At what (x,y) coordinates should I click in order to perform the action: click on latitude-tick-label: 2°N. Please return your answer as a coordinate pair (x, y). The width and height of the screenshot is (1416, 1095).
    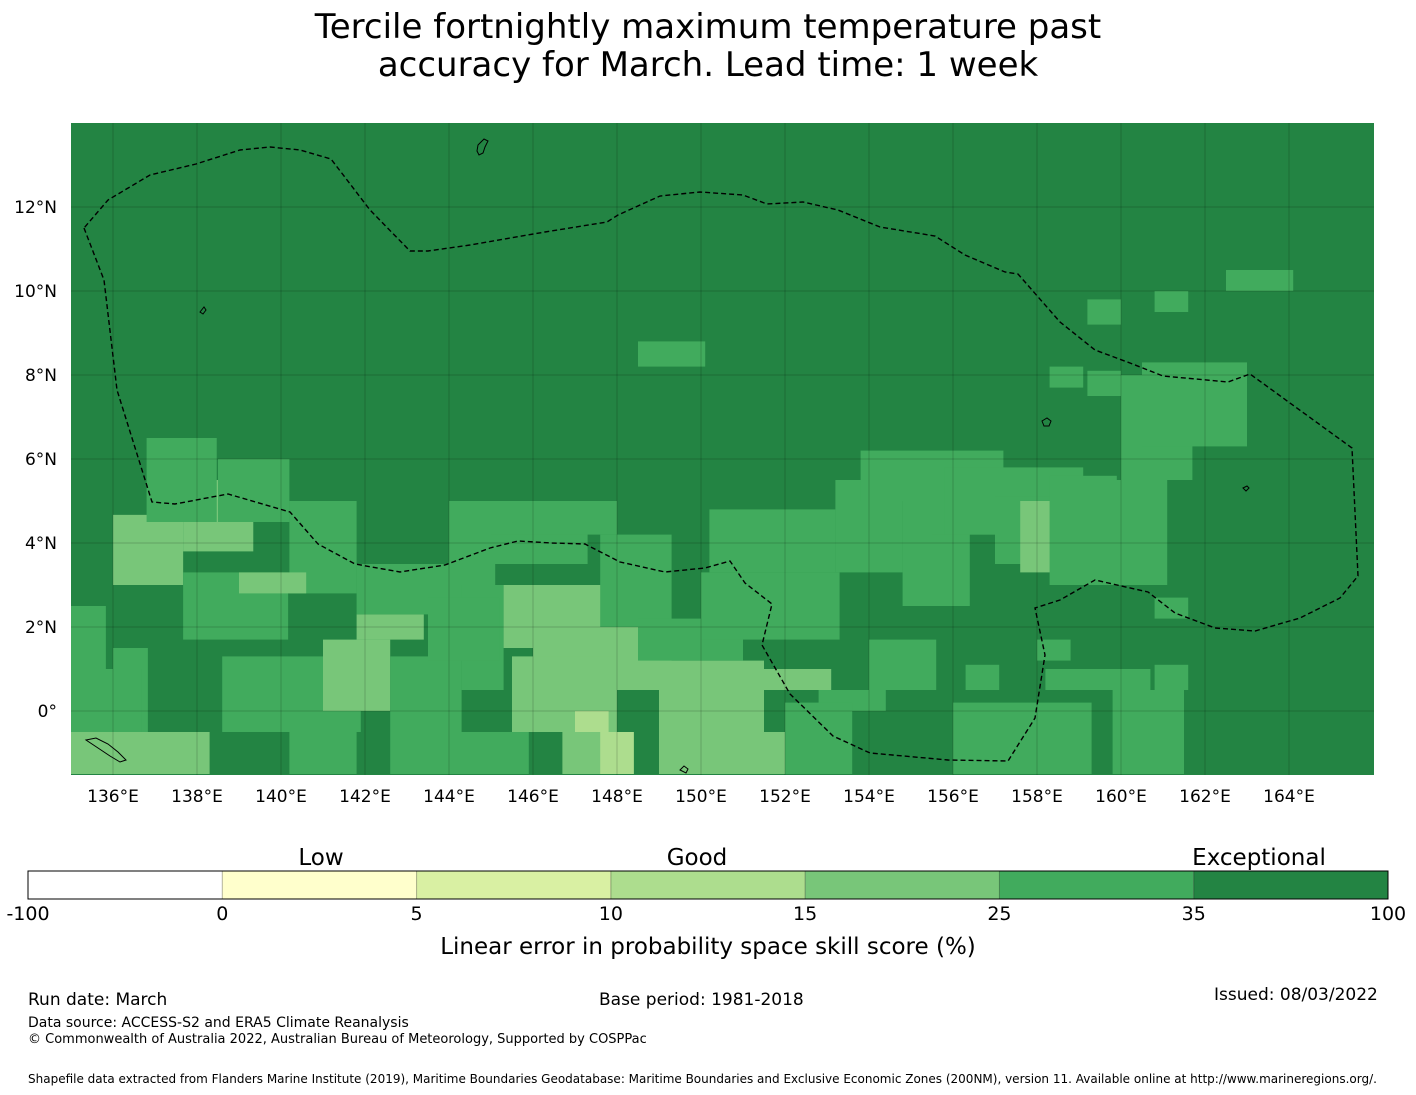
    Looking at the image, I should click on (41, 628).